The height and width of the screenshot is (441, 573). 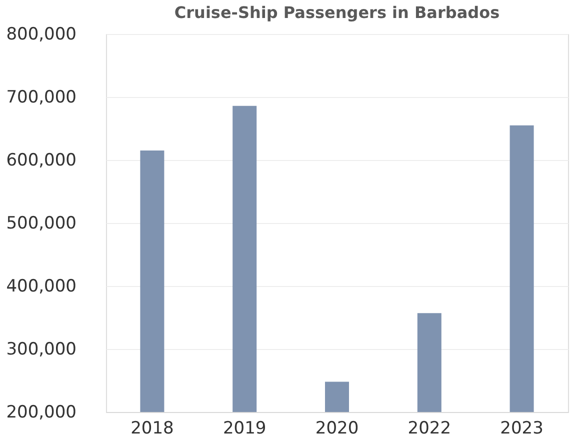 I want to click on y-tick-label: 400,000, so click(x=41, y=286).